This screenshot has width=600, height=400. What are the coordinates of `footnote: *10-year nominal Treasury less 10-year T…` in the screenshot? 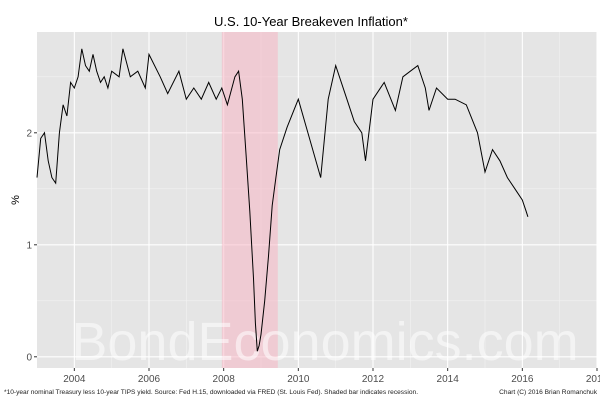 It's located at (211, 392).